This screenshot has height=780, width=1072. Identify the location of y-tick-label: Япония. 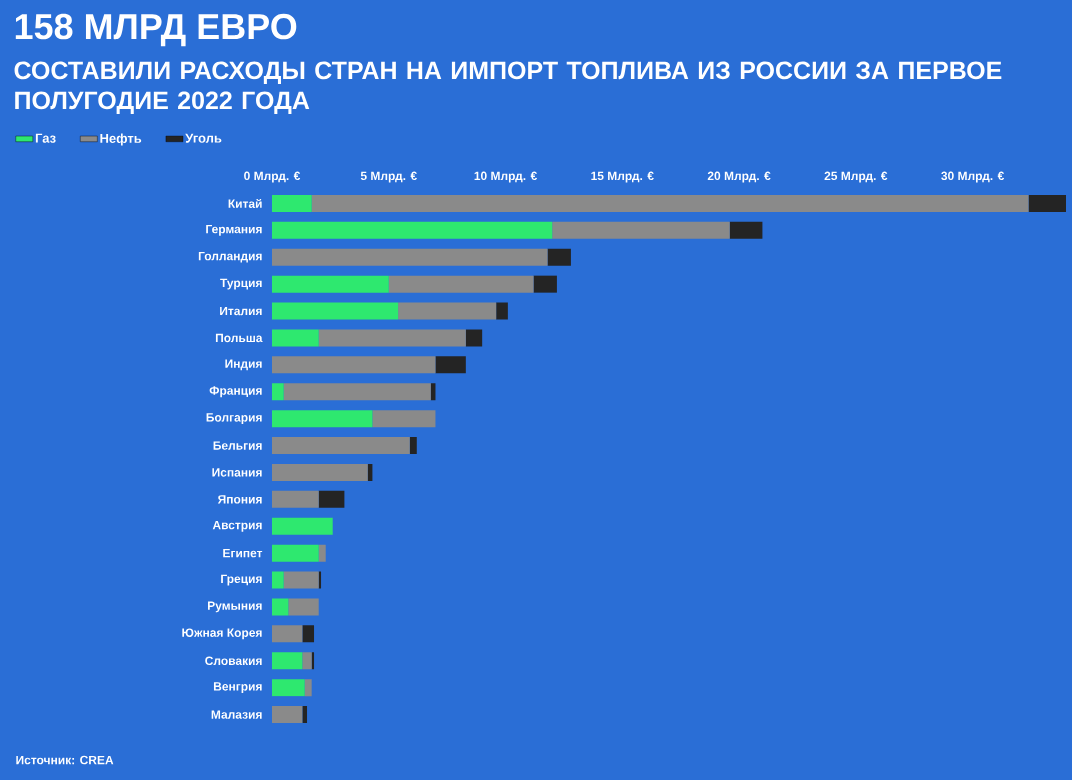
(239, 499).